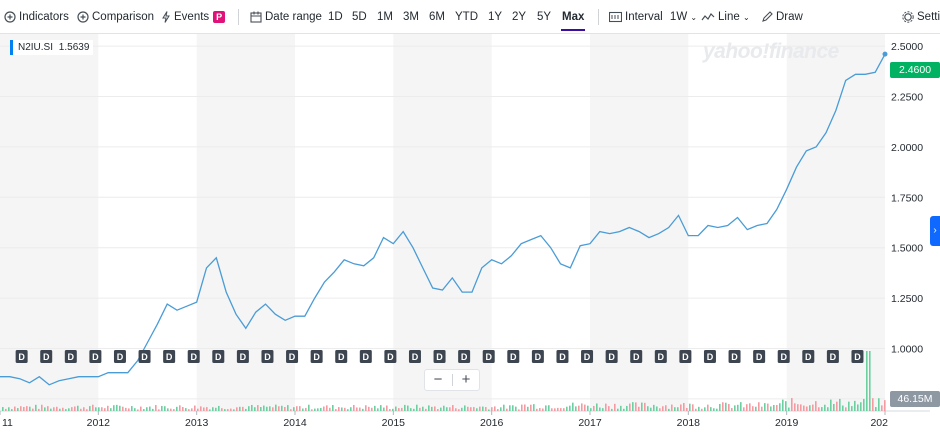  Describe the element at coordinates (466, 379) in the screenshot. I see `zoom-in-button: +` at that location.